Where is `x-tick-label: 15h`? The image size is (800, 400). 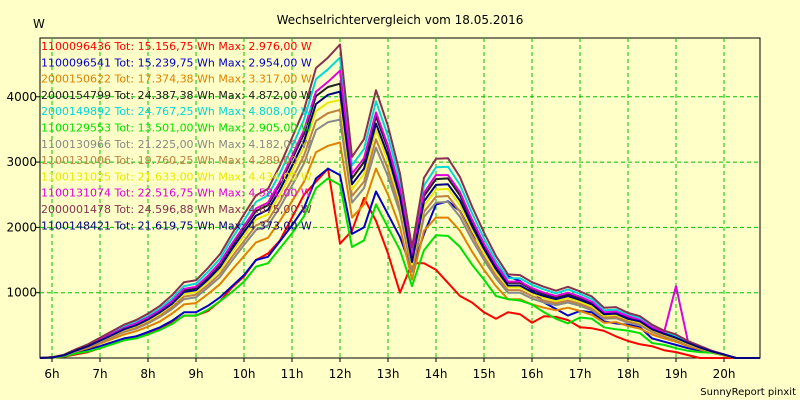
x-tick-label: 15h is located at coordinates (484, 374).